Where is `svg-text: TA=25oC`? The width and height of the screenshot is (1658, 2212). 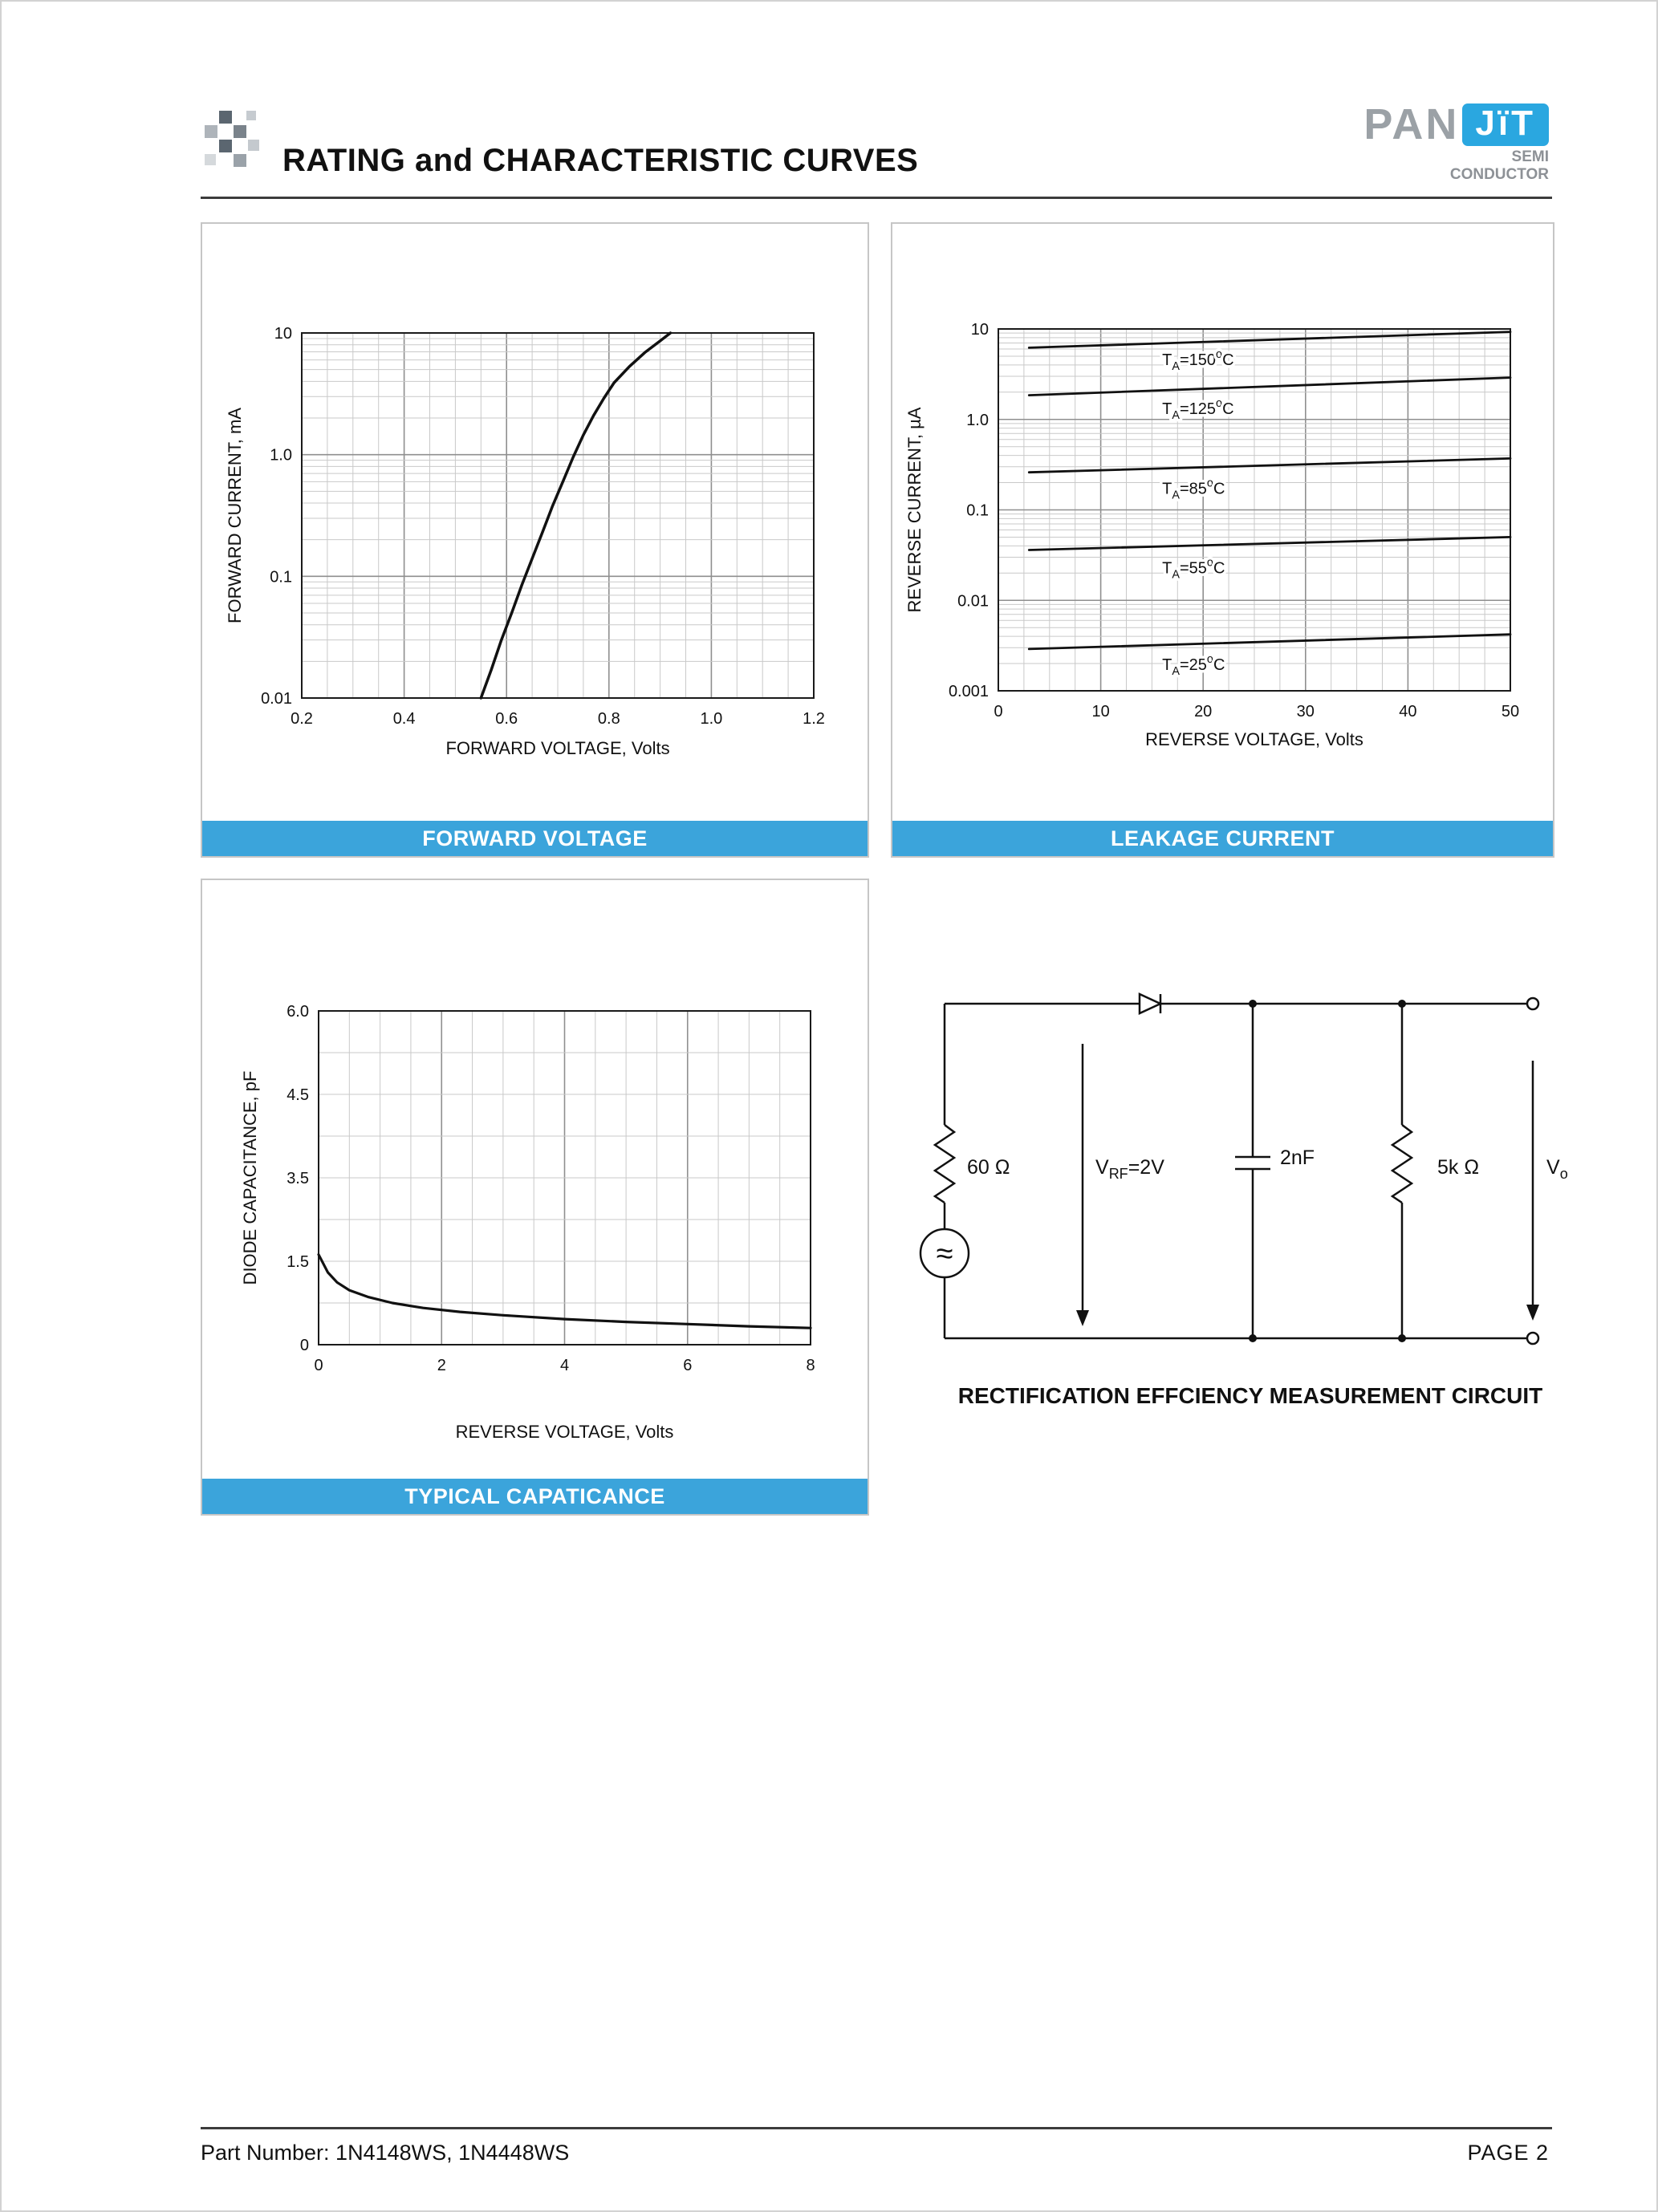 svg-text: TA=25oC is located at coordinates (1193, 665).